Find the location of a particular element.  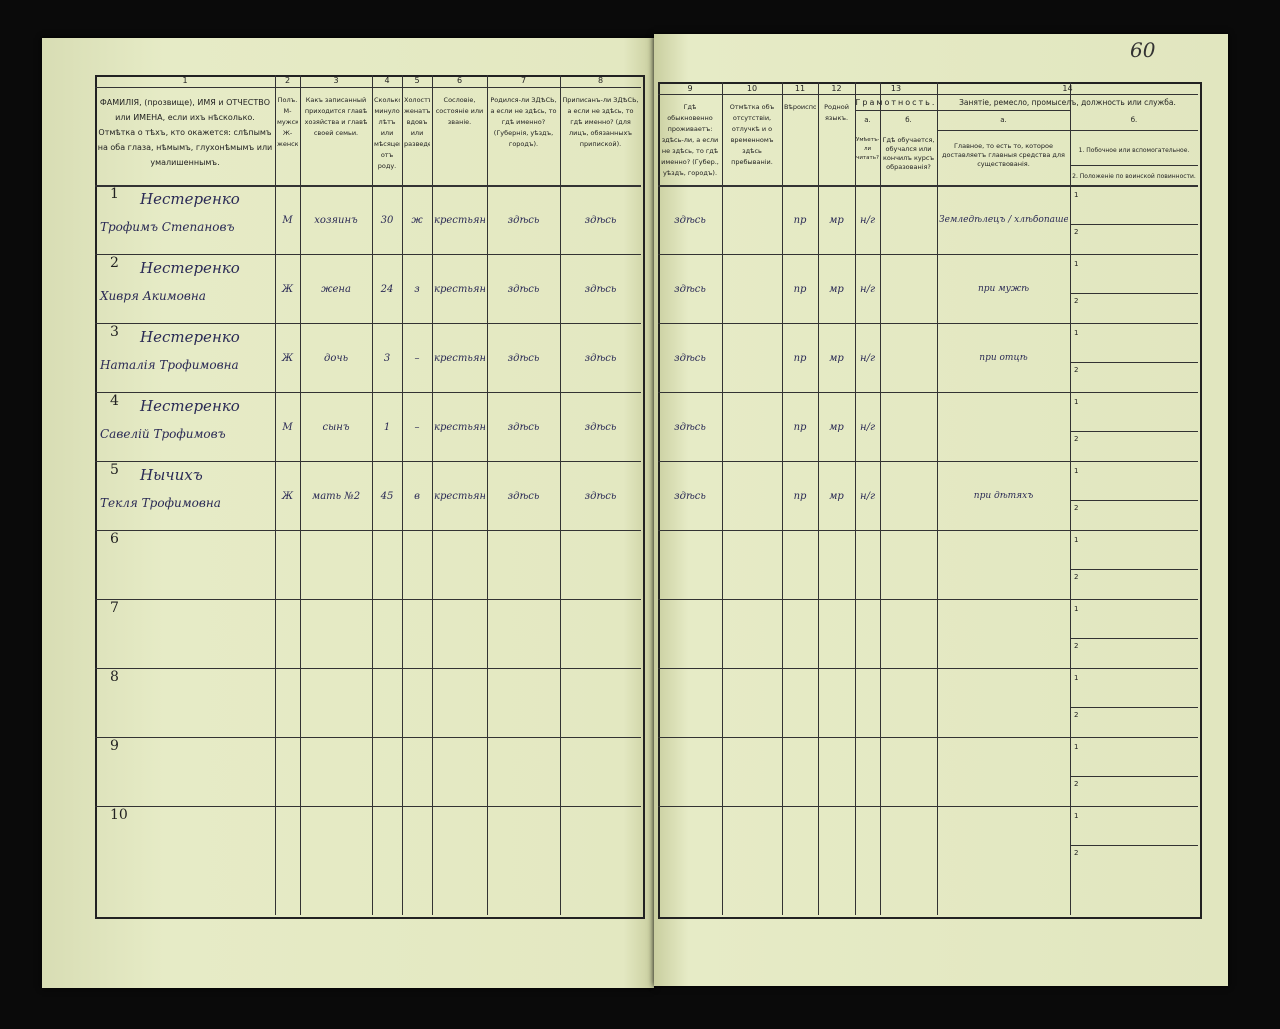

column-number: 1 is located at coordinates (185, 80).